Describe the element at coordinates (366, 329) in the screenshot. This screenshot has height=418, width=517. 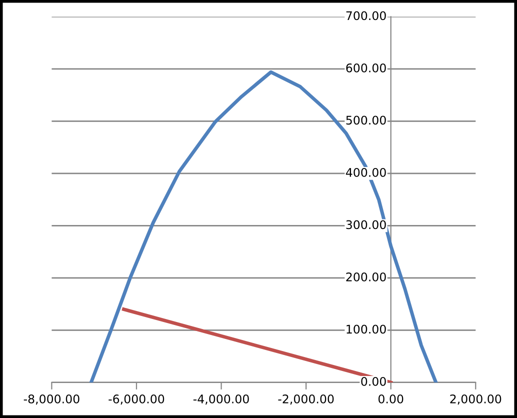
I see `y-tick-label: 100.00` at that location.